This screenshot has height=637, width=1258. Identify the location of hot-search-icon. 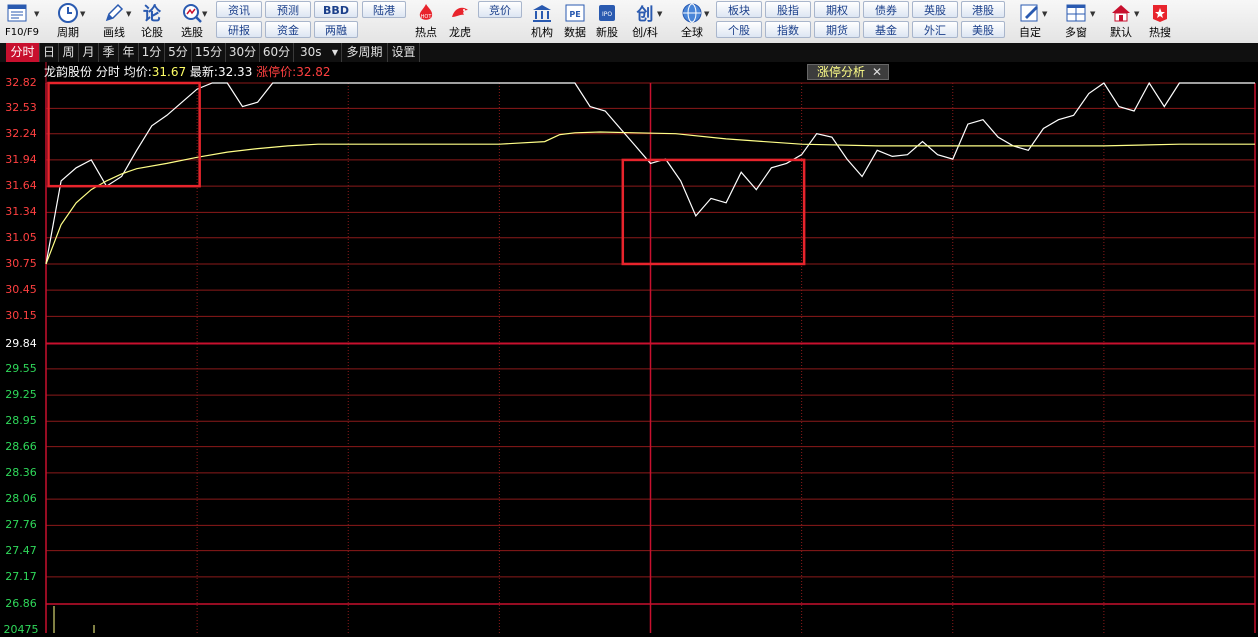
(1160, 13).